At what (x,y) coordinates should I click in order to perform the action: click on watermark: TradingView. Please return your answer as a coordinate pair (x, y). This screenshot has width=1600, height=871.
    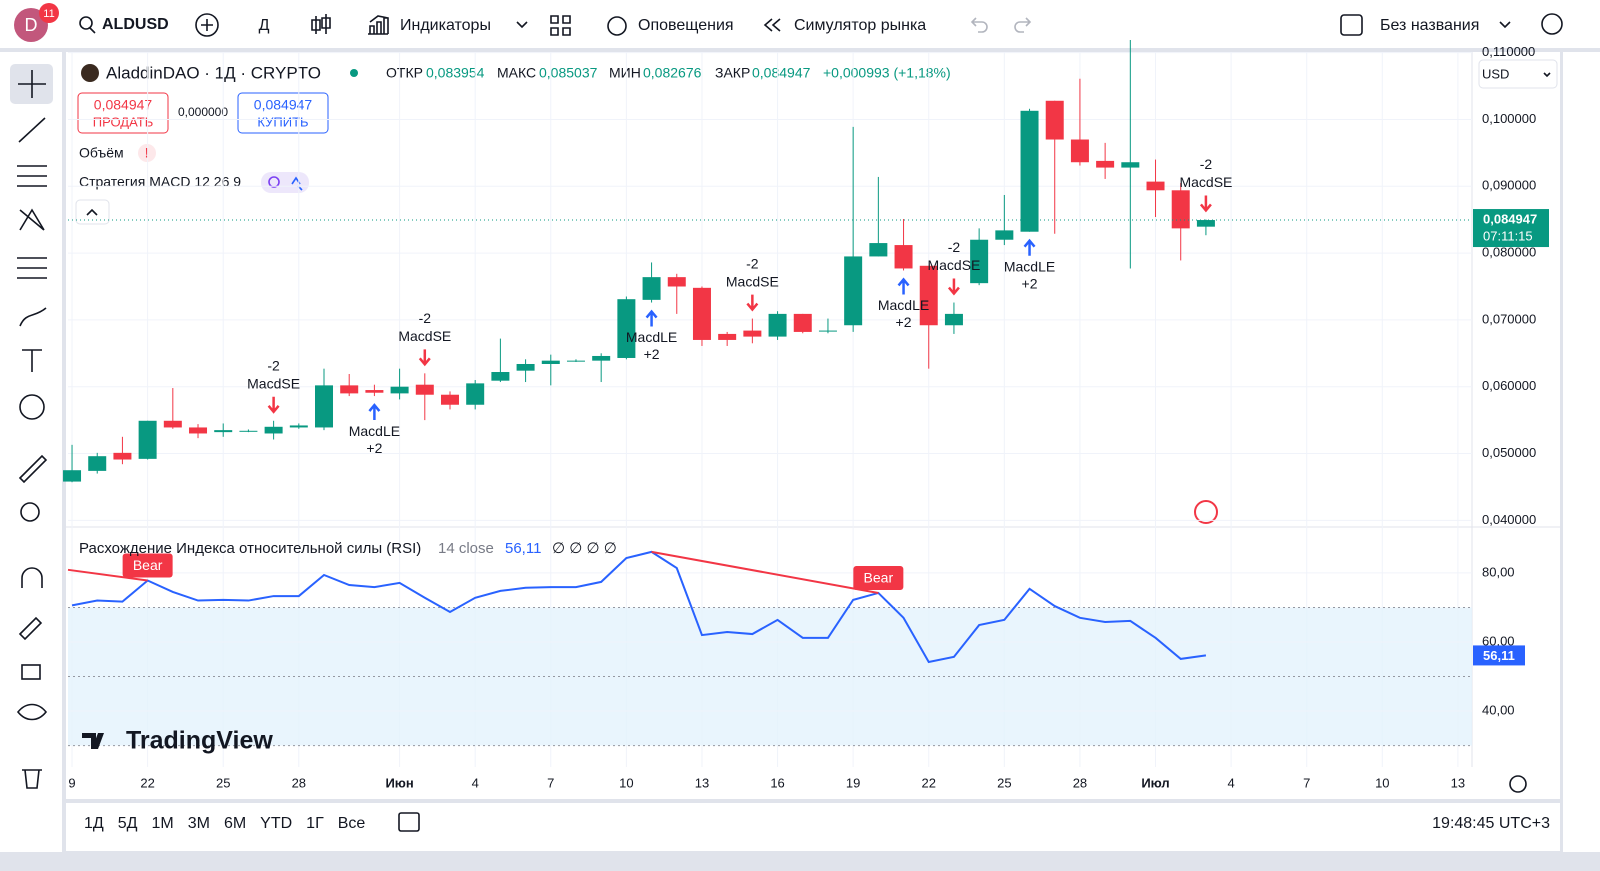
    Looking at the image, I should click on (177, 741).